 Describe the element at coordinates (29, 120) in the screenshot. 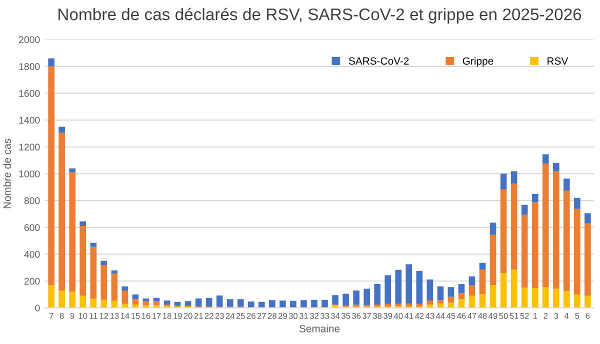

I see `y-tick-label: 1400` at that location.